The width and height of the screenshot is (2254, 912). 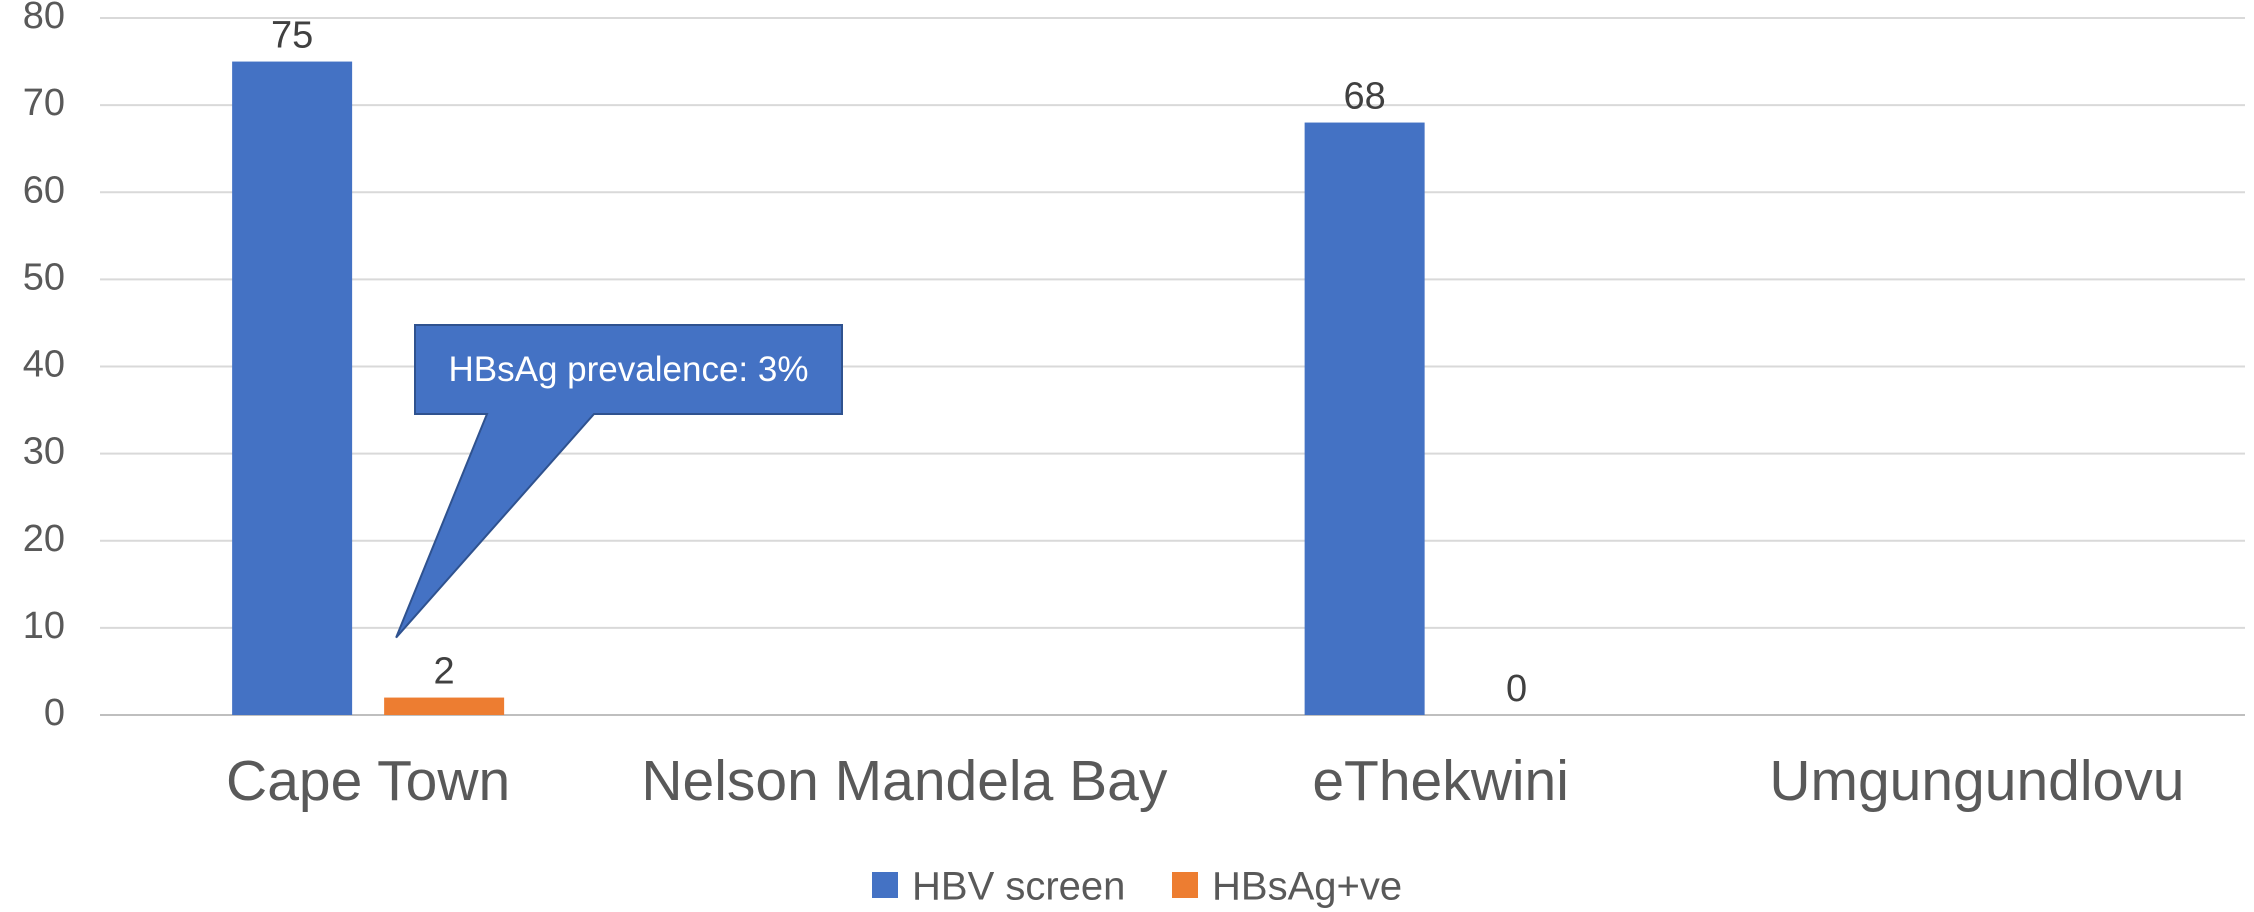 I want to click on bar-hbv-screen-ethekwini, so click(x=1364, y=419).